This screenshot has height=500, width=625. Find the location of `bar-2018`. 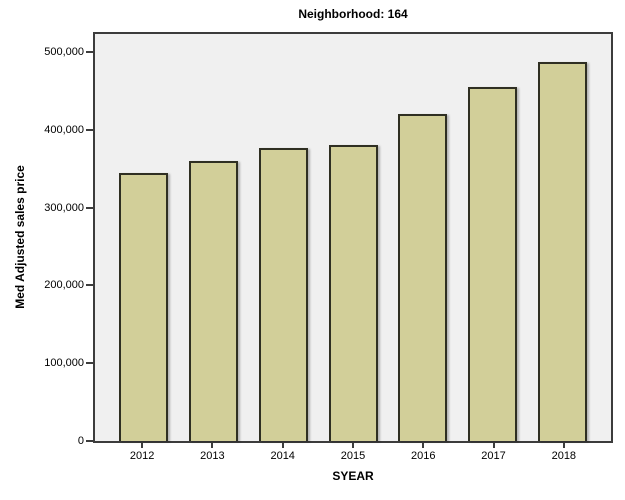

bar-2018 is located at coordinates (562, 251).